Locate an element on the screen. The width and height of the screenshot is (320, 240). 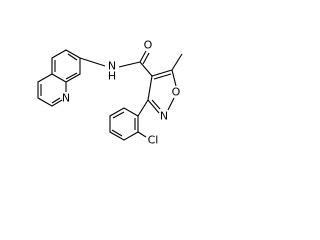
atom-label: H is located at coordinates (112, 76).